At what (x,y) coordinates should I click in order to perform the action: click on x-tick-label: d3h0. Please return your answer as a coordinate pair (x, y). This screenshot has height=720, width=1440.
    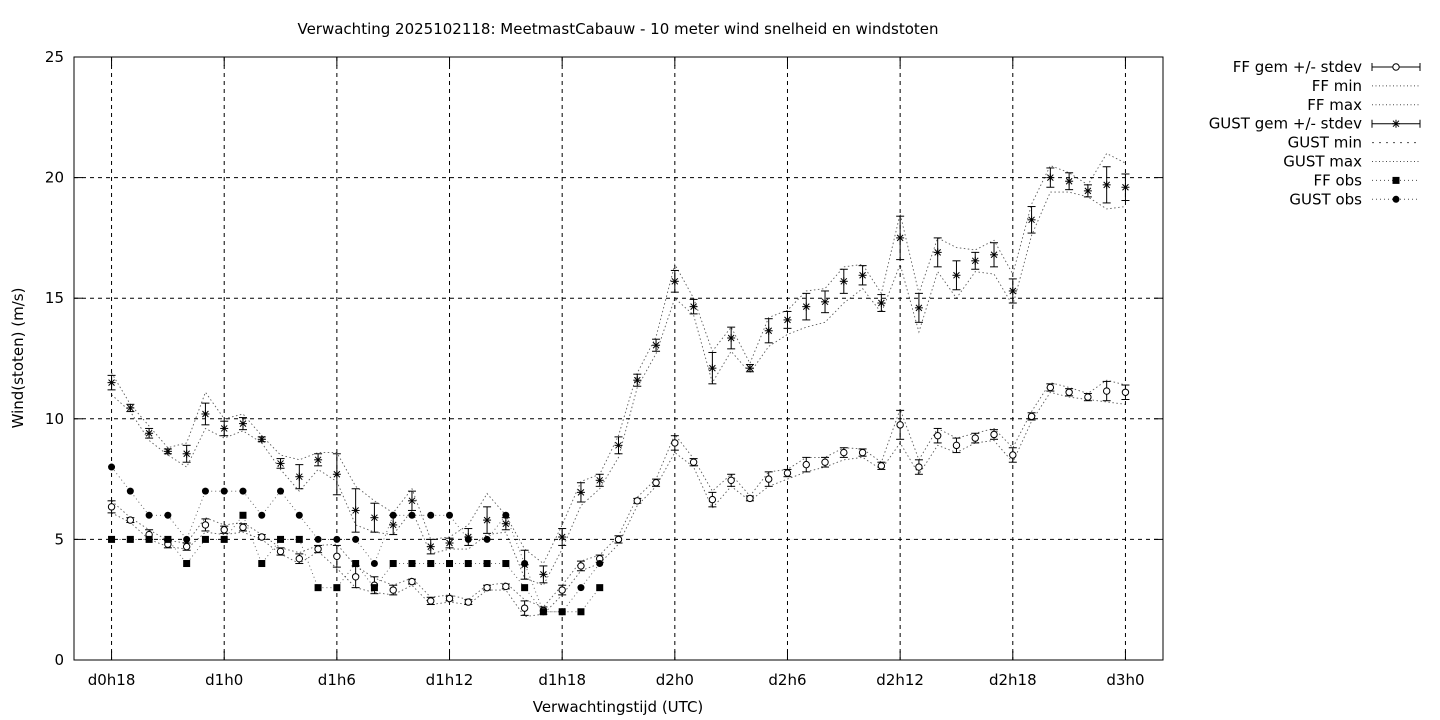
    Looking at the image, I should click on (1125, 680).